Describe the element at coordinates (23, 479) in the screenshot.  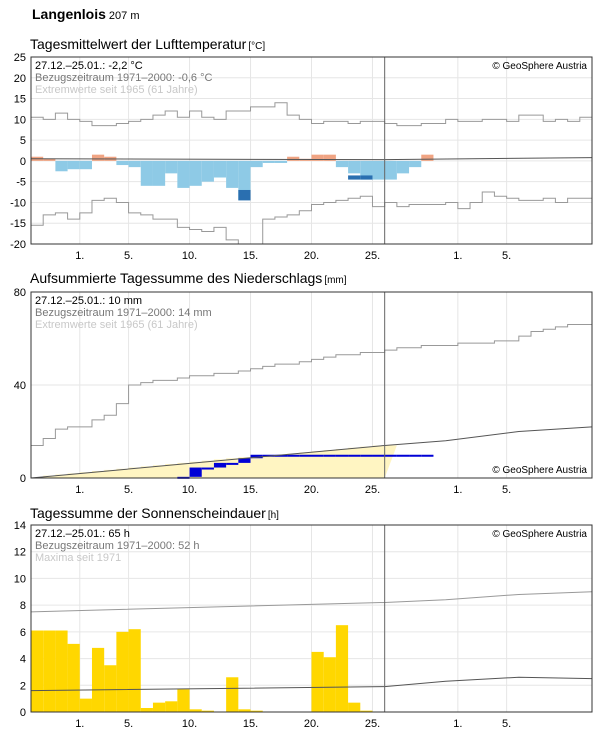
I see `precipitation-y-tick-label: 0` at that location.